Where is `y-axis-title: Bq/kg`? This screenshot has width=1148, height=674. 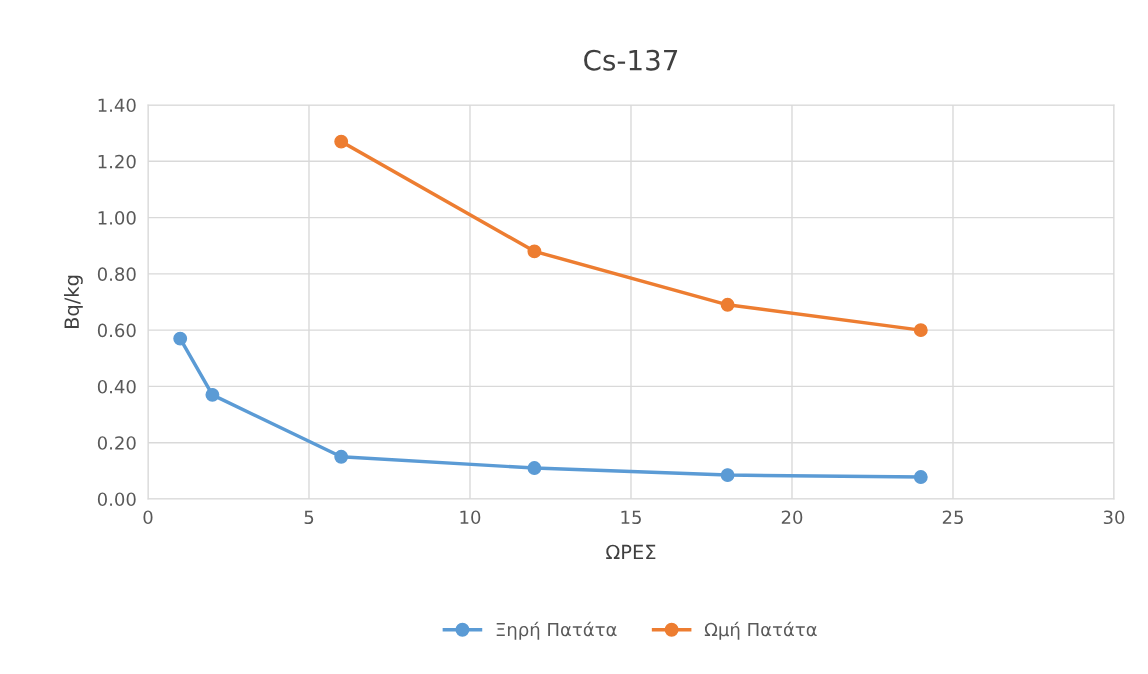
y-axis-title: Bq/kg is located at coordinates (73, 302).